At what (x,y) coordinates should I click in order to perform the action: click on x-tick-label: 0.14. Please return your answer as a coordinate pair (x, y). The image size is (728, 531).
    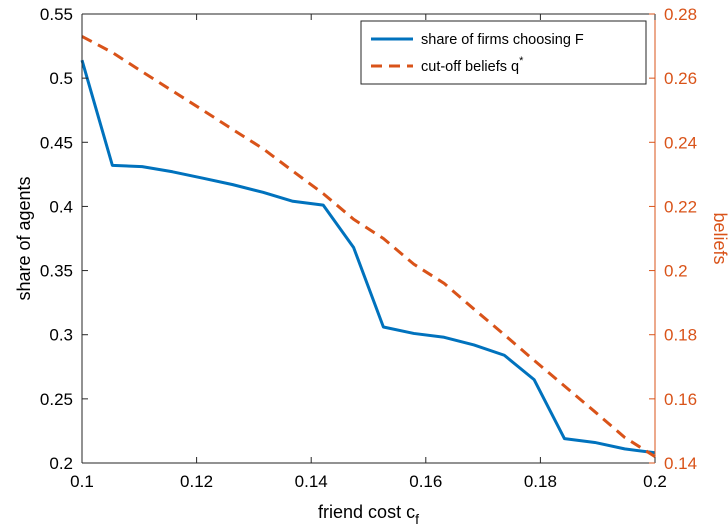
    Looking at the image, I should click on (311, 481).